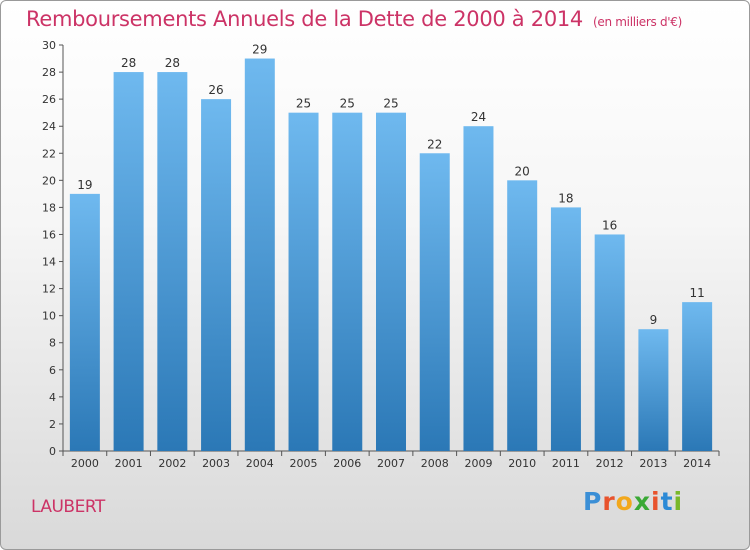 Image resolution: width=750 pixels, height=550 pixels. I want to click on y-tick-label: 6, so click(52, 370).